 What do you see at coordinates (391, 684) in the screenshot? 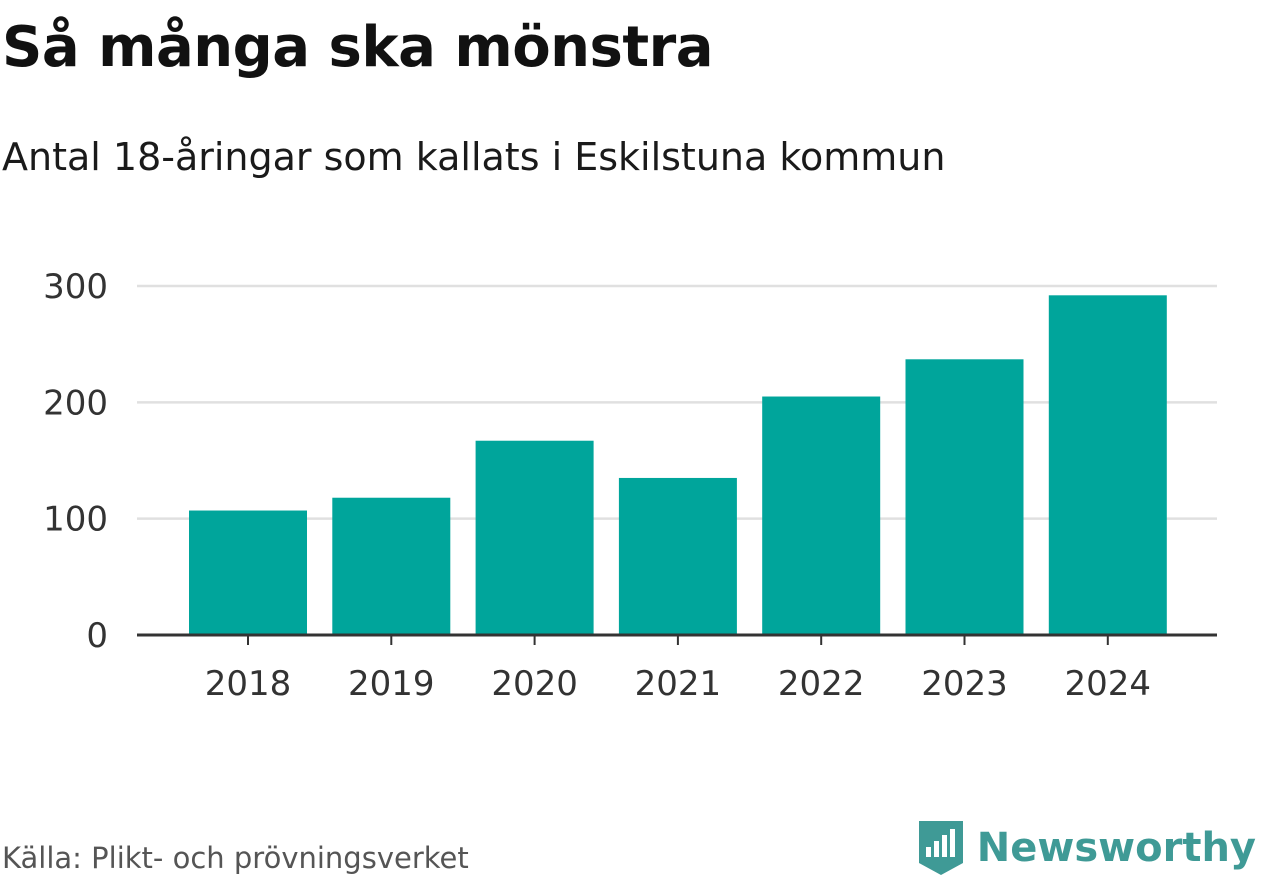
I see `x-tick-label-2019: 2019` at bounding box center [391, 684].